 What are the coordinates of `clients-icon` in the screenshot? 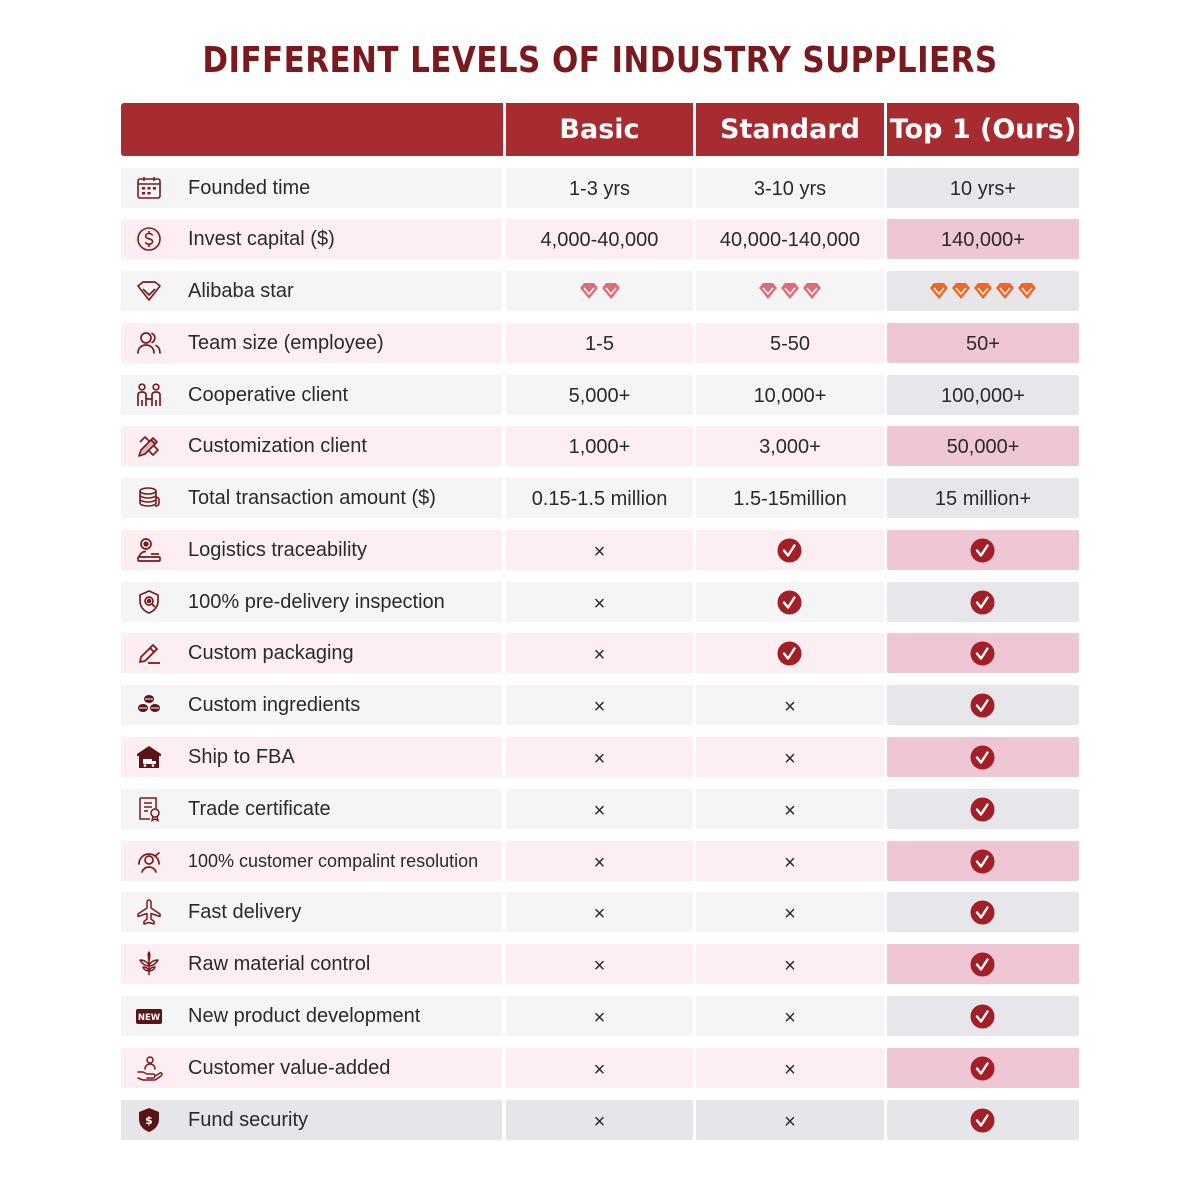 It's located at (149, 395).